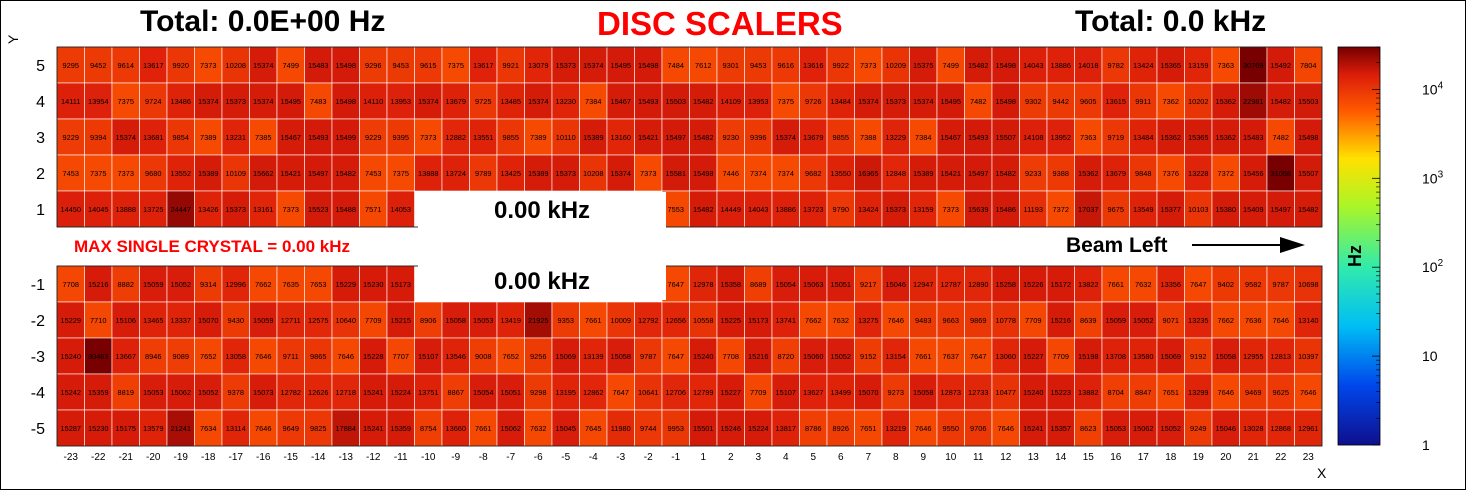 This screenshot has width=1466, height=490. Describe the element at coordinates (1225, 356) in the screenshot. I see `cell-value-label: 15058` at that location.